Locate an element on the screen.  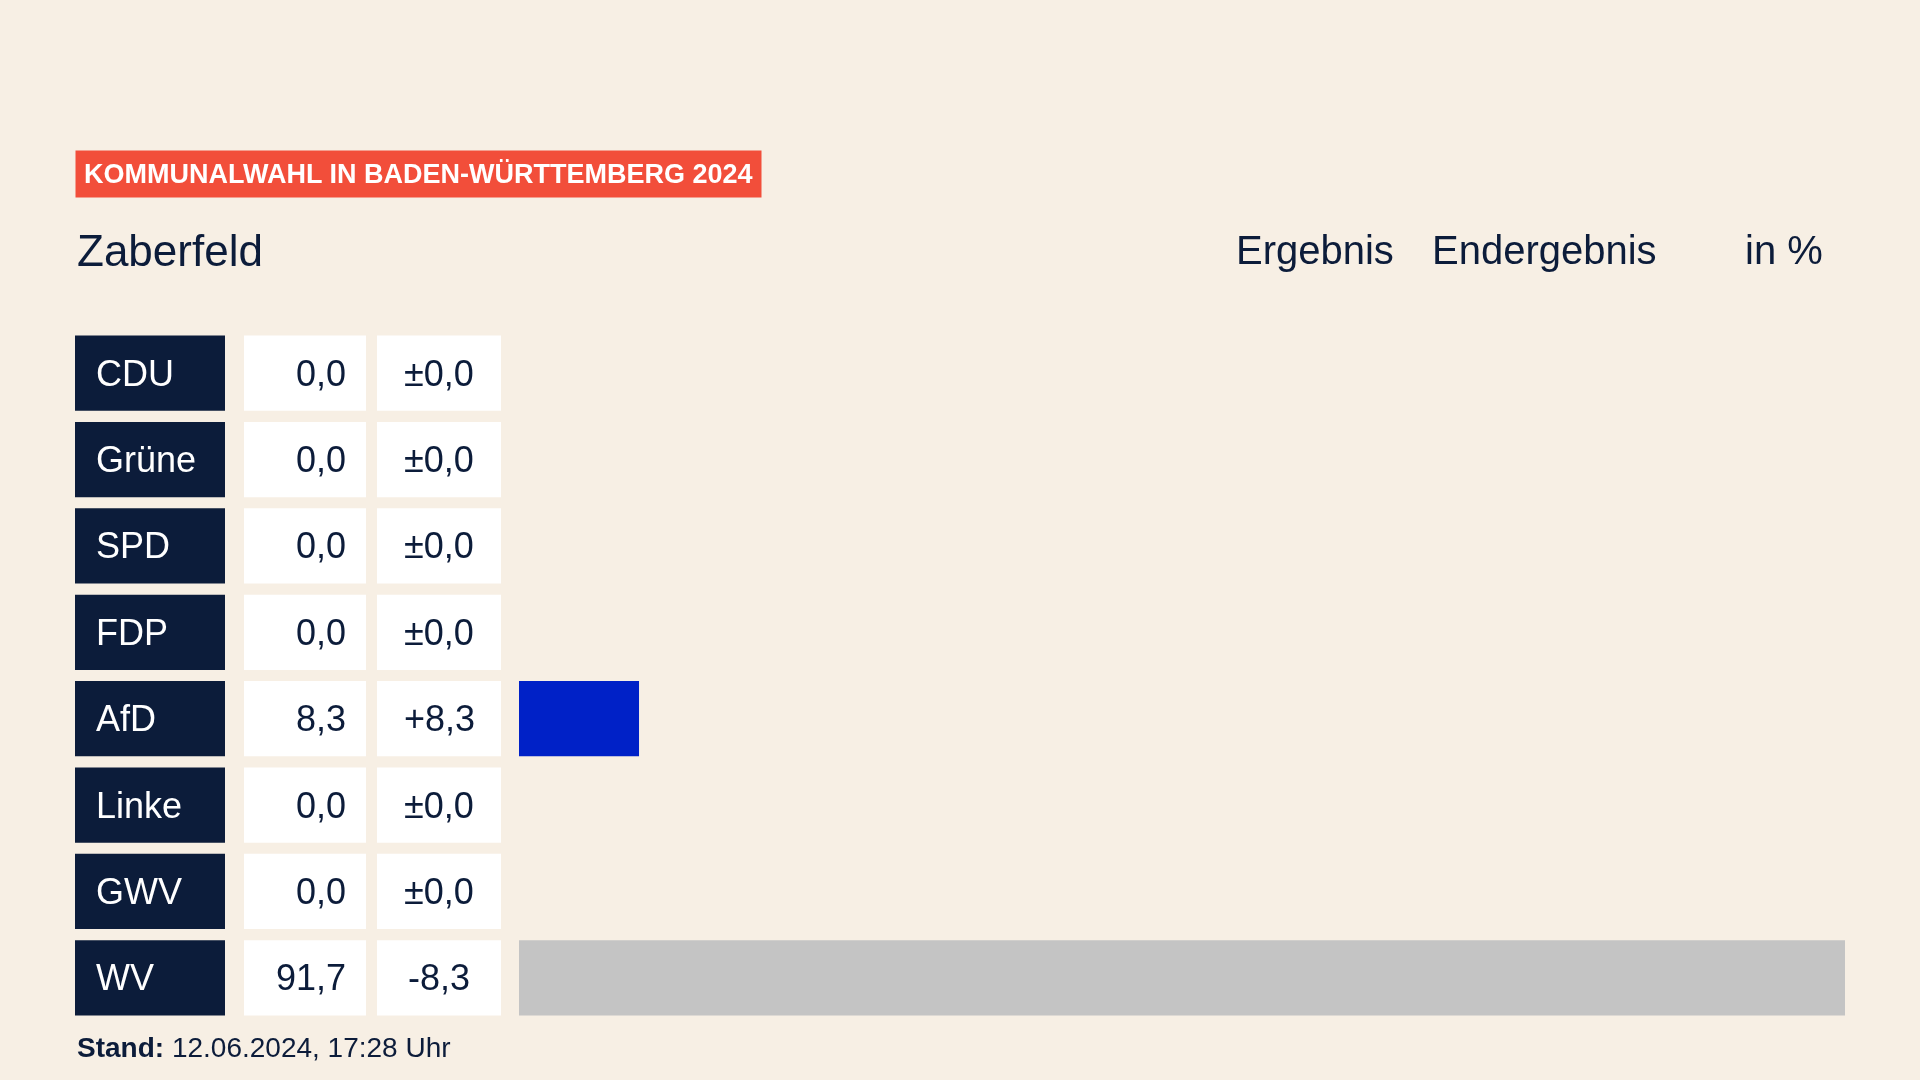
y-tick-label: GWV is located at coordinates (139, 891).